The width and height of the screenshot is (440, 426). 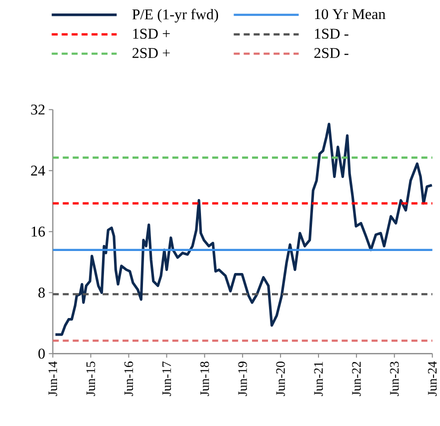 What do you see at coordinates (53, 378) in the screenshot?
I see `x-tick-label: Jun-14` at bounding box center [53, 378].